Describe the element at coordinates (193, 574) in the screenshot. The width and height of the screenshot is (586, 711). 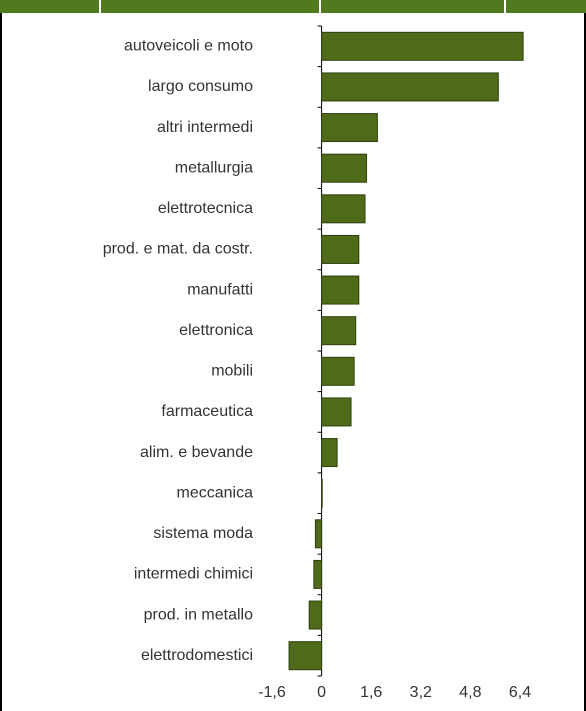
I see `y-tick-label: intermedi chimici` at that location.